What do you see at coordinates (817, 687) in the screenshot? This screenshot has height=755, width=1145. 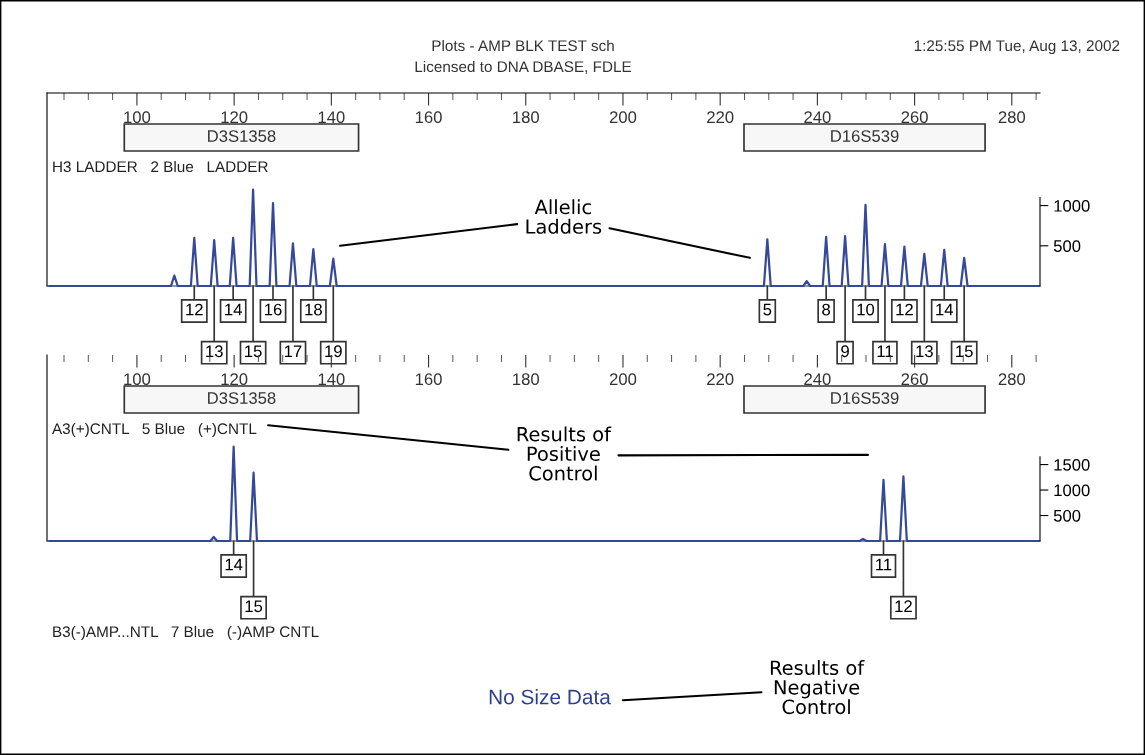 I see `text: Results of Negative Control` at bounding box center [817, 687].